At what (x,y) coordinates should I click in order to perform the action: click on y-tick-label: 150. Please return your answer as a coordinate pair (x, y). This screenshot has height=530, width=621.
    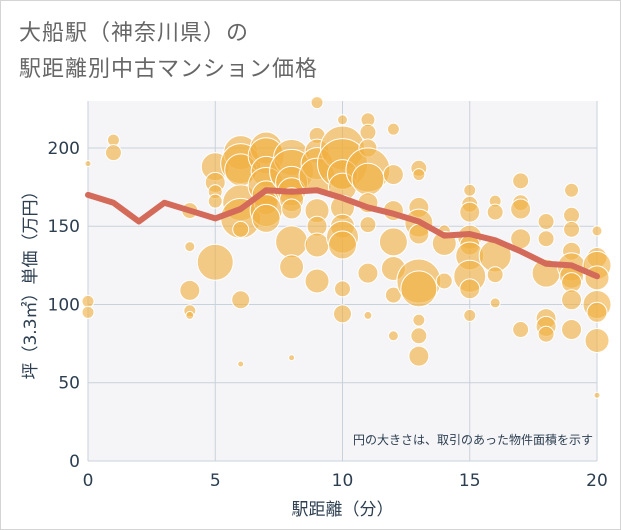
    Looking at the image, I should click on (64, 227).